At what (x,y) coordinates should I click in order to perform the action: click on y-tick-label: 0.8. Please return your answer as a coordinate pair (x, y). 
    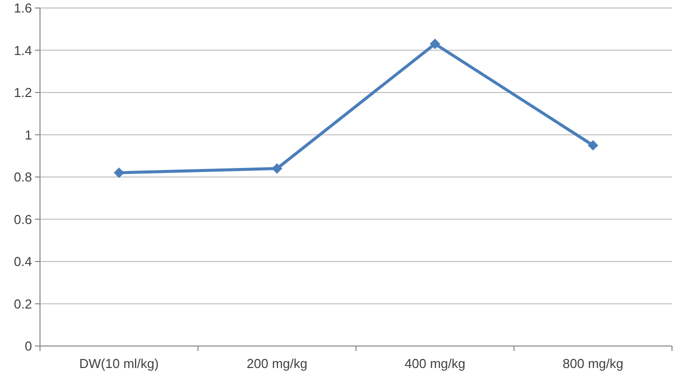
    Looking at the image, I should click on (23, 177).